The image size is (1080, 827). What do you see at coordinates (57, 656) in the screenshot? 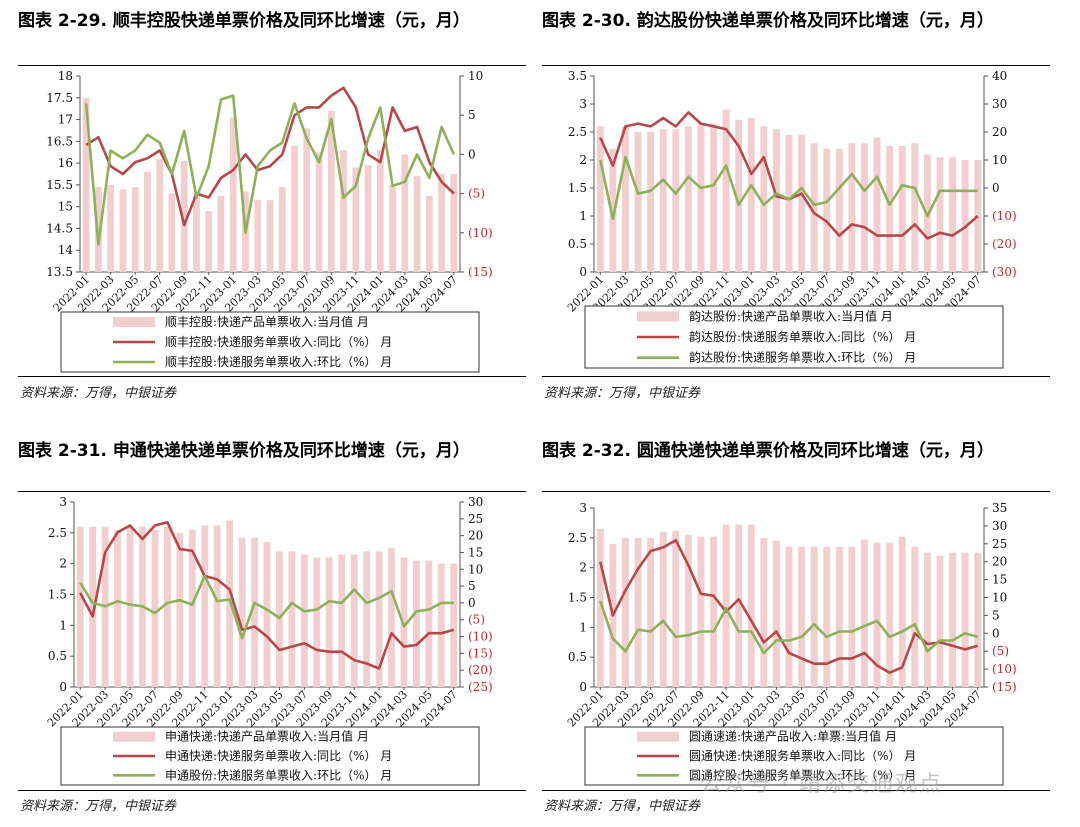
I see `left-tick-label: 0.5` at bounding box center [57, 656].